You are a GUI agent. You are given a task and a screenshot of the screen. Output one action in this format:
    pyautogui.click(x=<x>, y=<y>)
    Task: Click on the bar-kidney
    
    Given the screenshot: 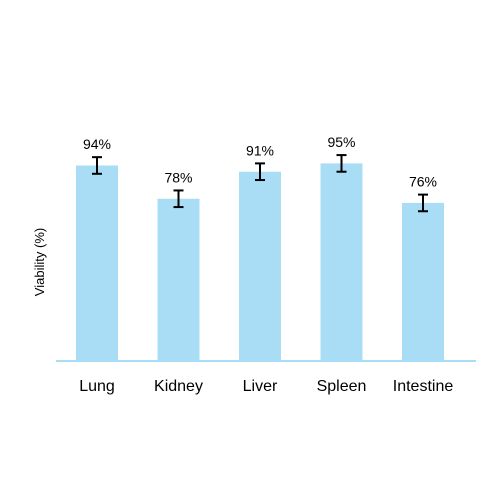 What is the action you would take?
    pyautogui.click(x=178, y=279)
    